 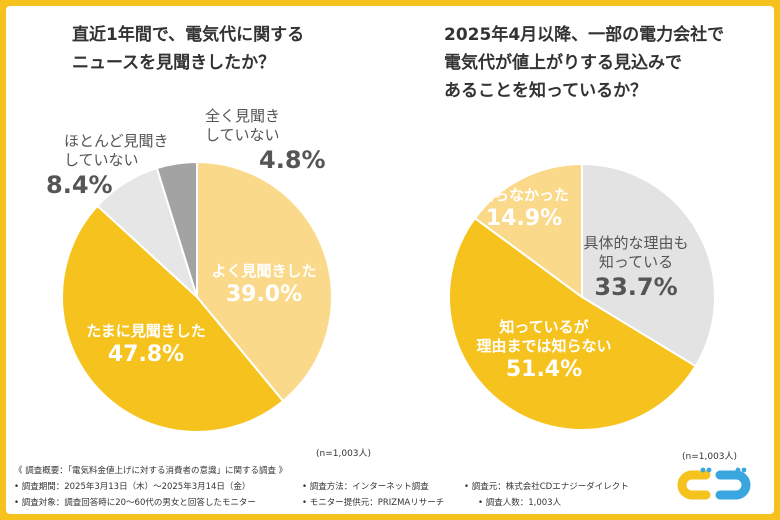 I want to click on chart2-label-value: 33.7%, so click(x=636, y=286).